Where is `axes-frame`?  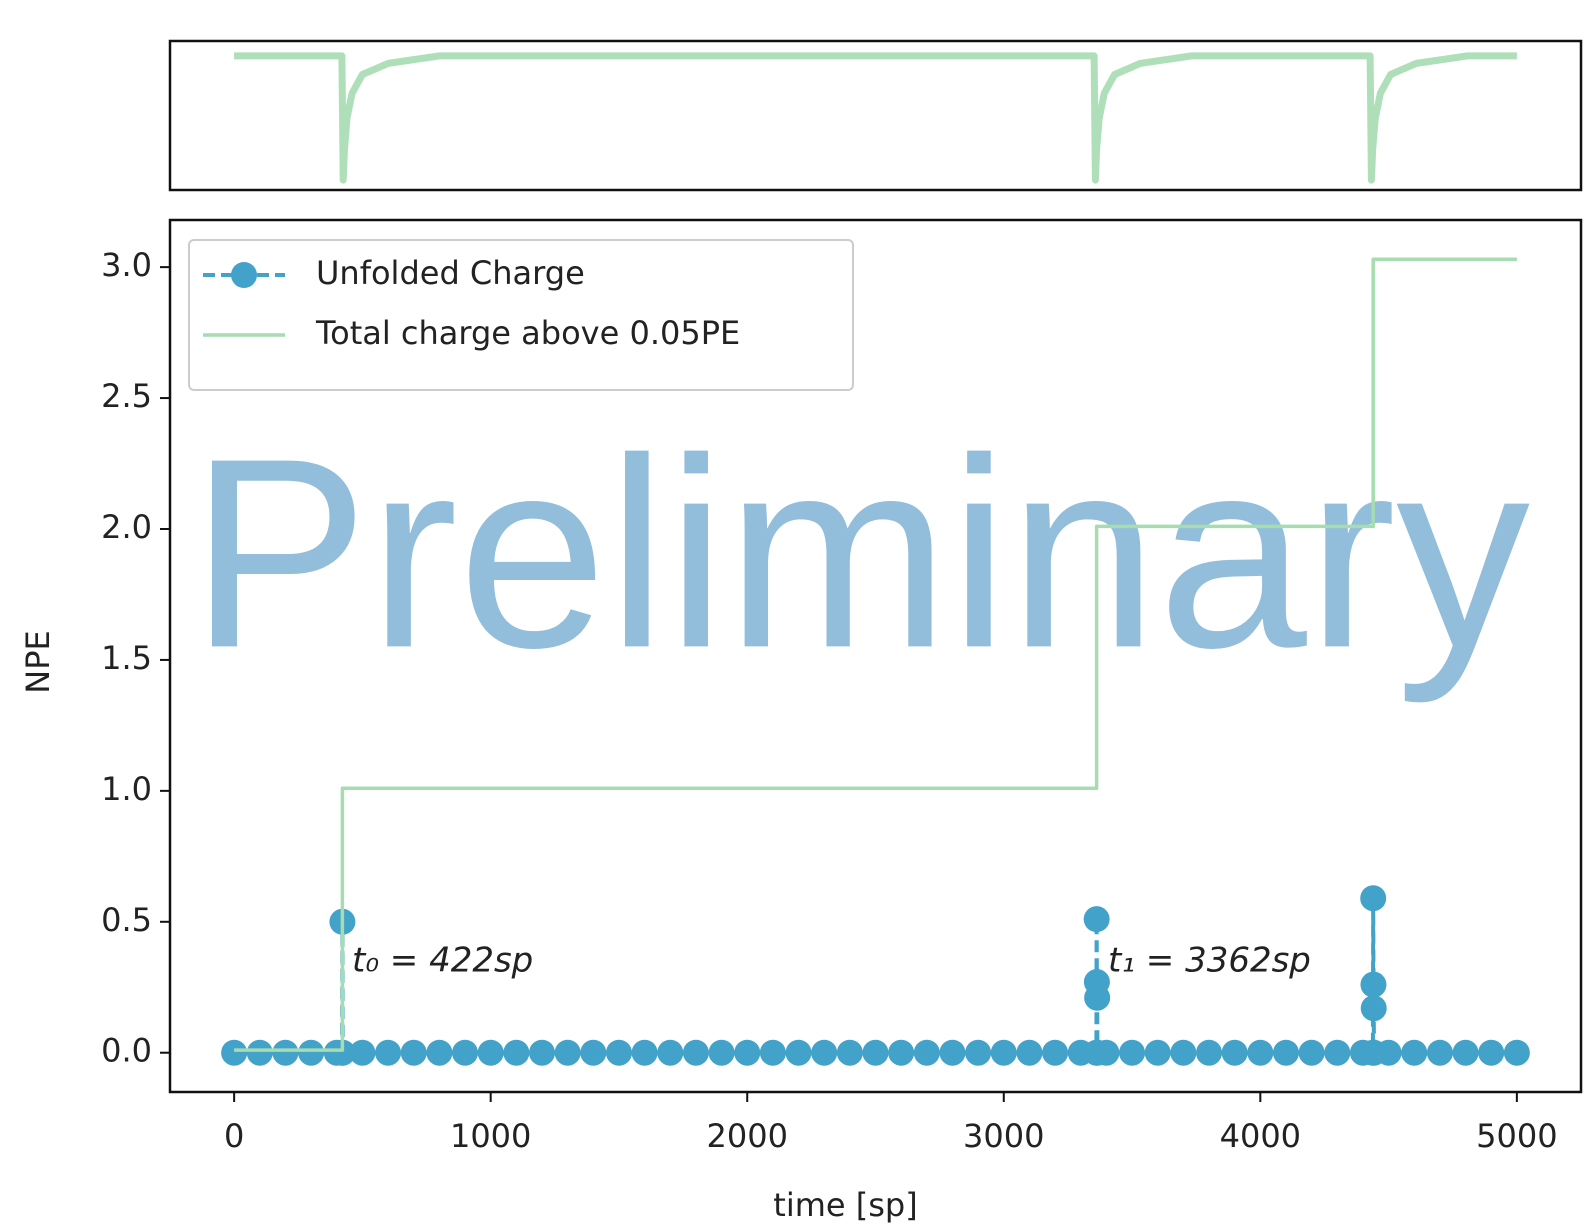
axes-frame is located at coordinates (875, 115).